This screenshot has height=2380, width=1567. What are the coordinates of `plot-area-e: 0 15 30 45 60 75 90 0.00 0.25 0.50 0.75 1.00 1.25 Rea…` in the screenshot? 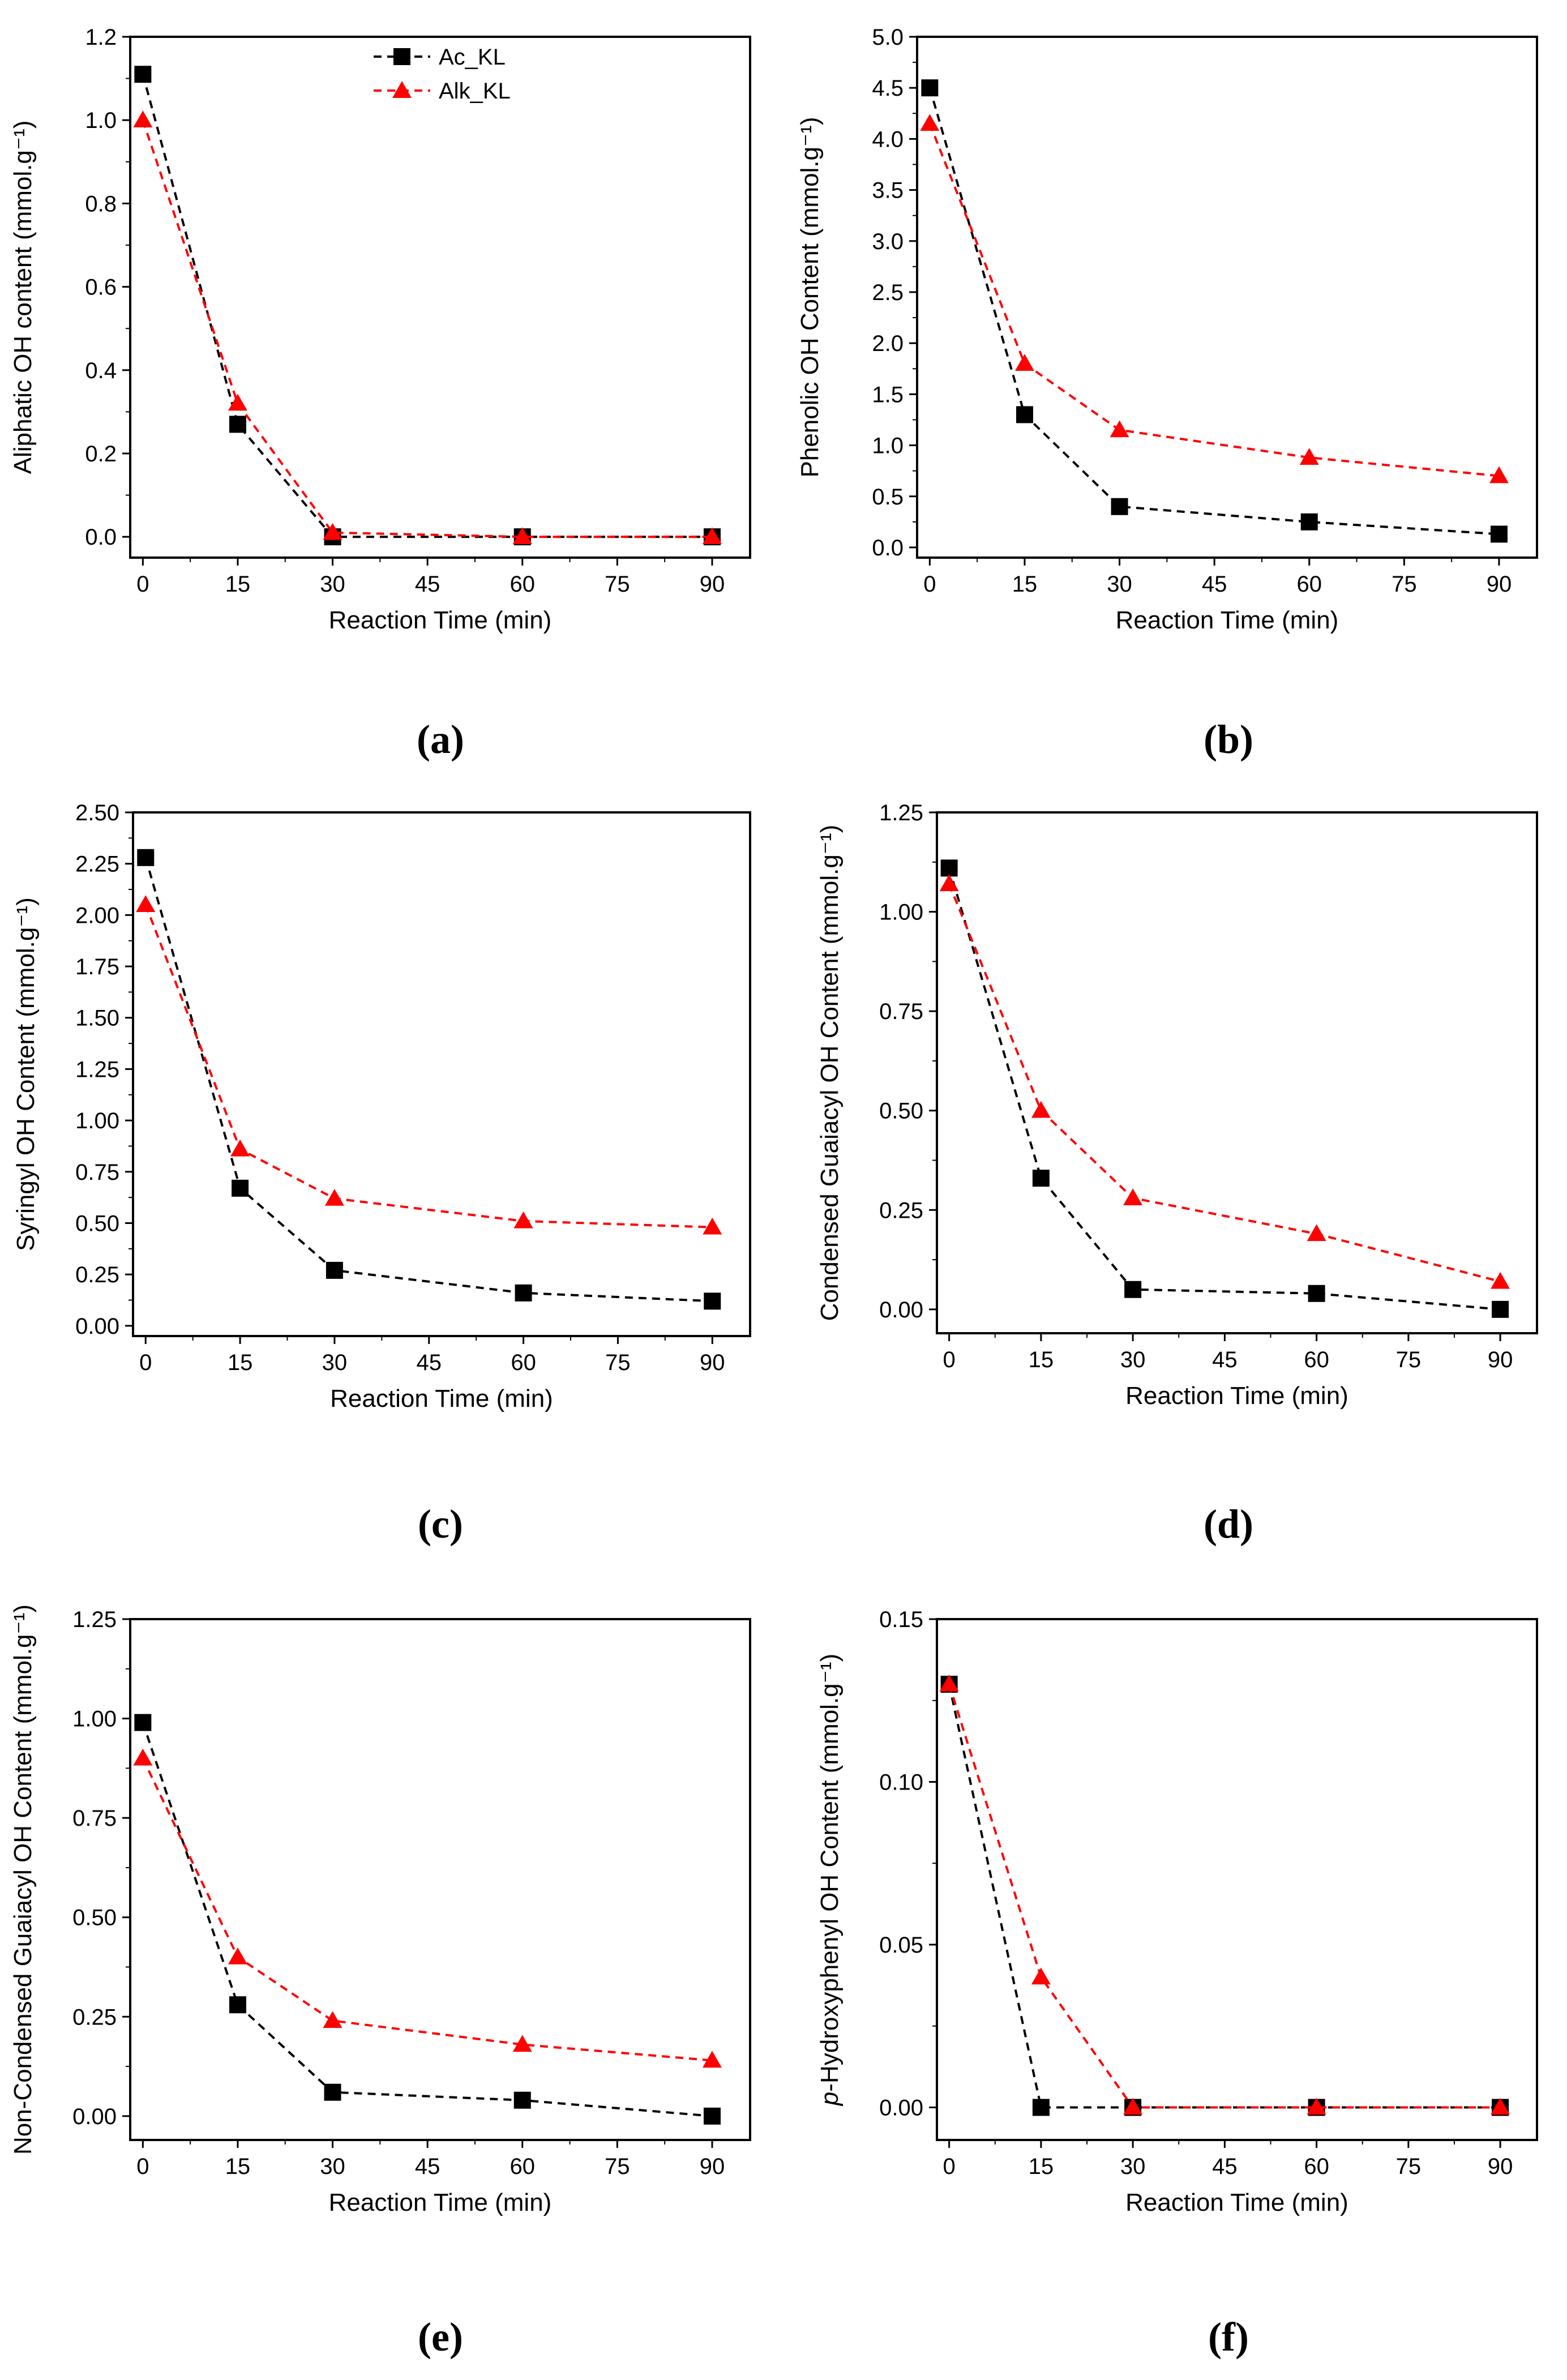 It's located at (380, 1910).